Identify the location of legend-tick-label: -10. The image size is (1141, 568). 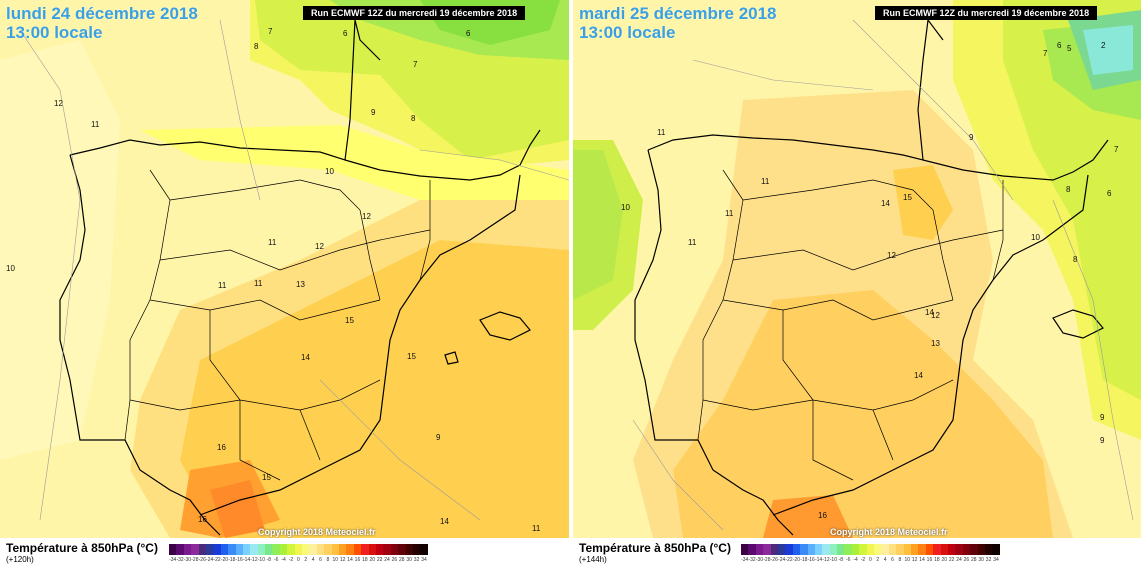
(261, 560).